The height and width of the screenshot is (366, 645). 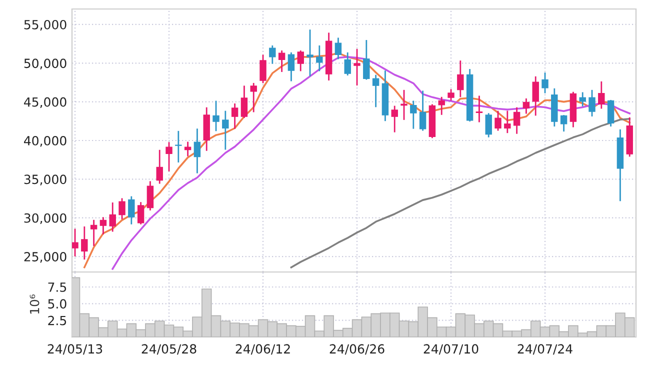 I want to click on y-tick-label: 55,000, so click(x=45, y=25).